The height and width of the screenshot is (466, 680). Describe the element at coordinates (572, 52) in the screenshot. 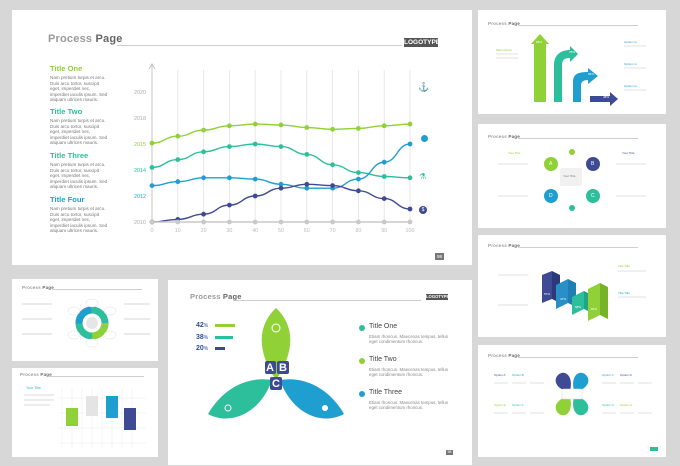

I see `arrow-percent: 78%` at that location.